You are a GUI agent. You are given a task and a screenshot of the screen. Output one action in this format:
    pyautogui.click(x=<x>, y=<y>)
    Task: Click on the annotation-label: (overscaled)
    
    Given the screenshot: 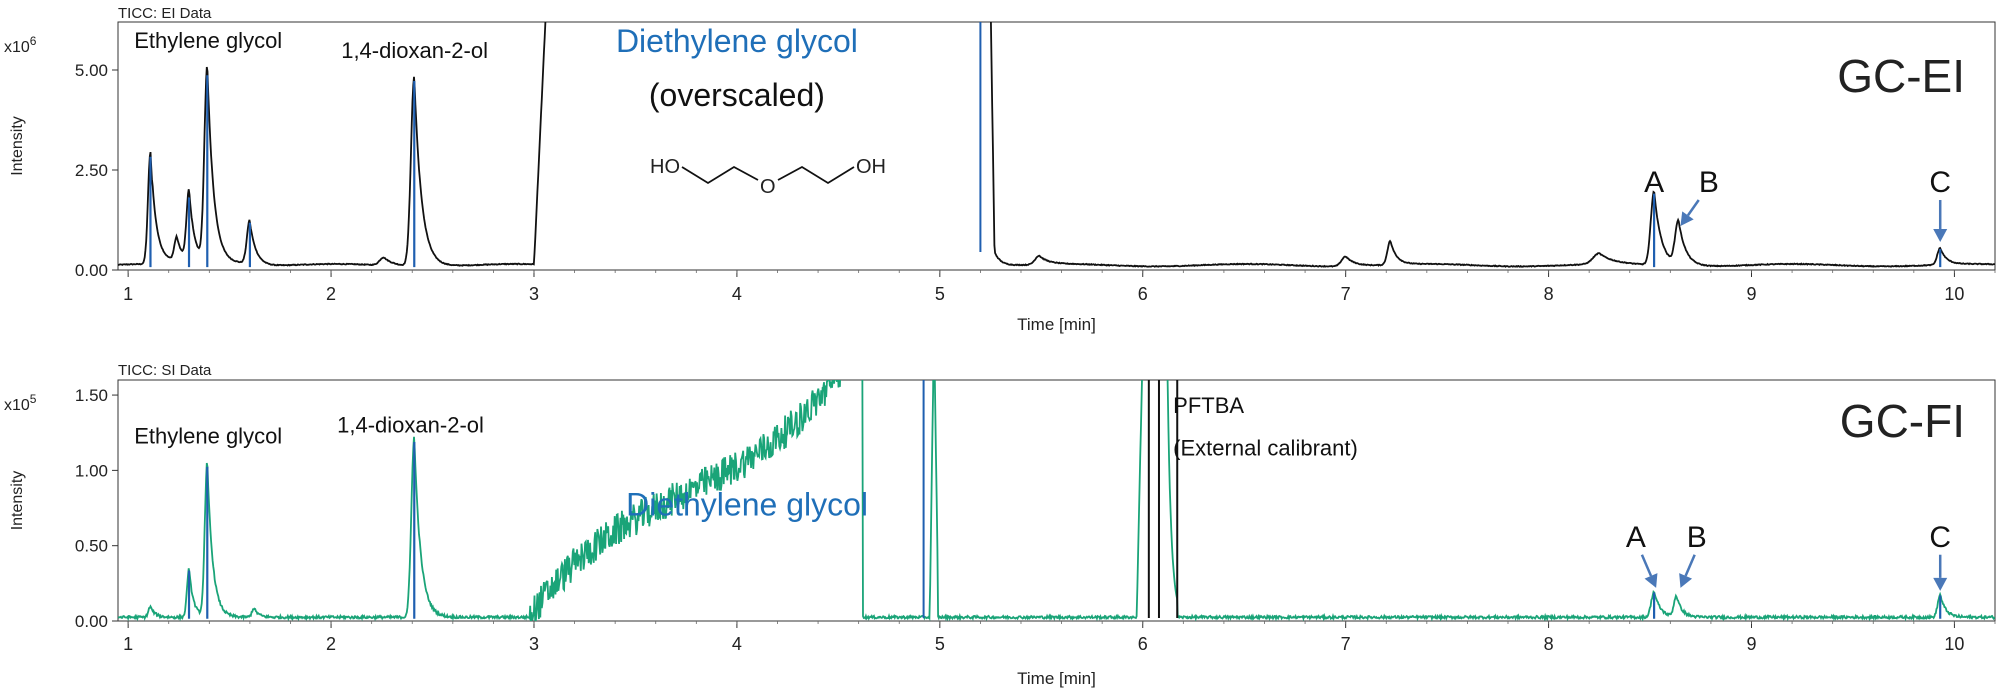 What is the action you would take?
    pyautogui.click(x=737, y=95)
    